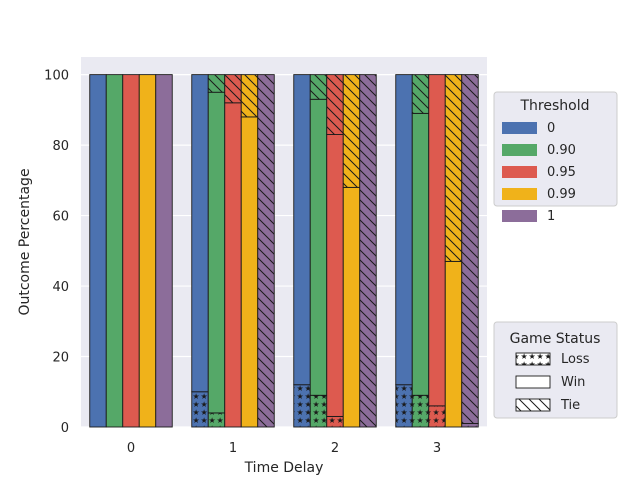  I want to click on y-tick-labels: 0 20 40 60 80 100, so click(56, 252).